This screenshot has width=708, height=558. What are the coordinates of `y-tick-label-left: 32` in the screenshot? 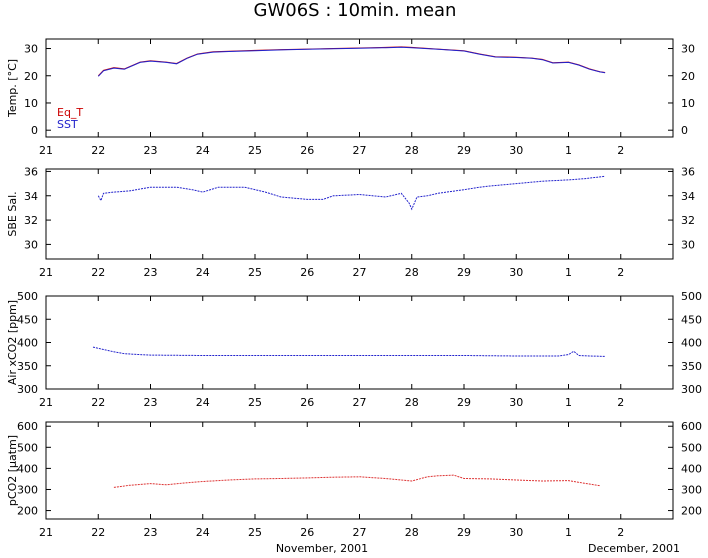 It's located at (31, 220).